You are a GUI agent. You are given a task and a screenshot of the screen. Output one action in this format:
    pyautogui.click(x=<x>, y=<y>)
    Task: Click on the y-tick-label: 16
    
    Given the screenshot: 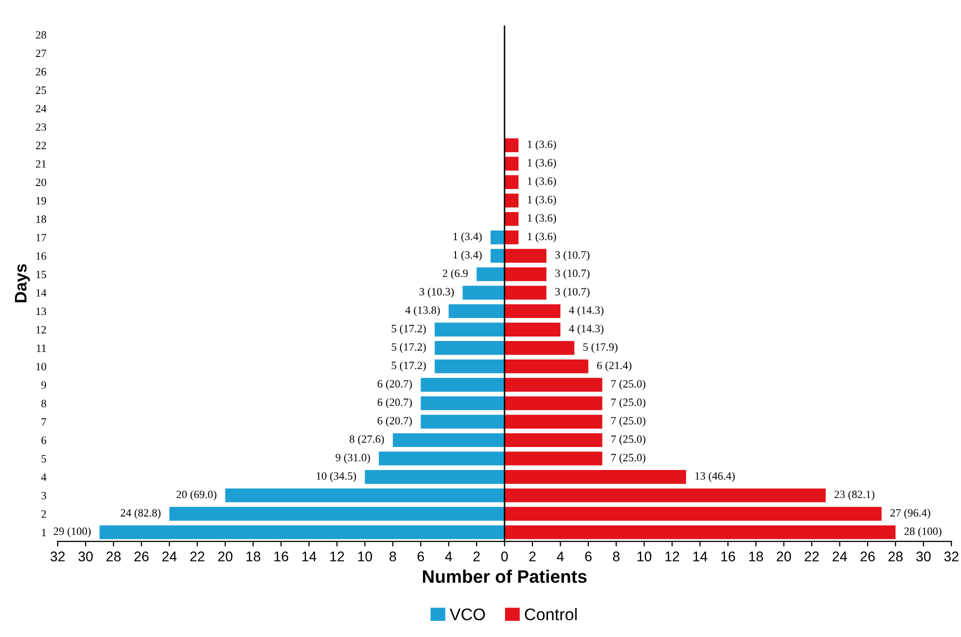 What is the action you would take?
    pyautogui.click(x=41, y=256)
    